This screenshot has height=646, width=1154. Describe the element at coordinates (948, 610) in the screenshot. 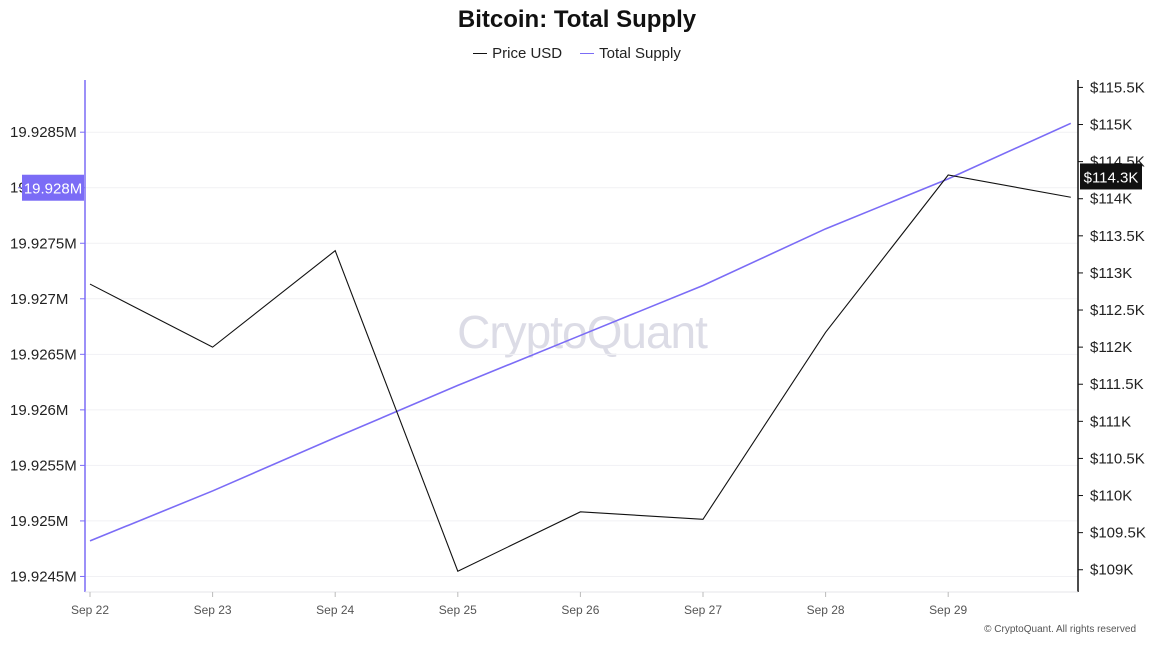

I see `x-tick-label: Sep 29` at that location.